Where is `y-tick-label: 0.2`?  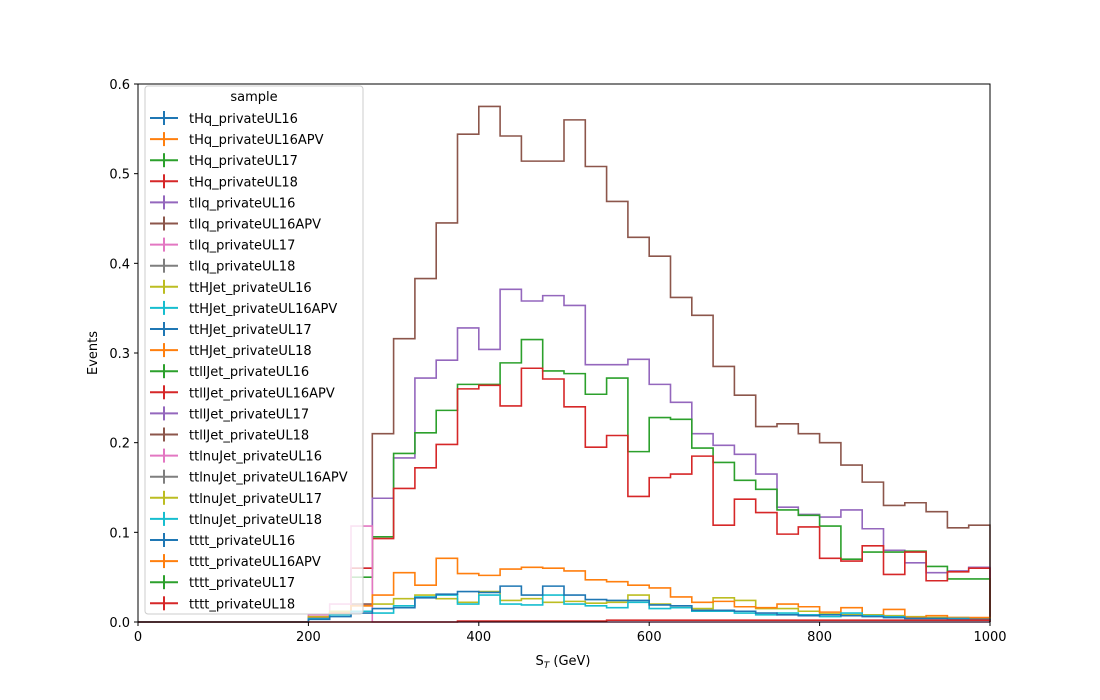
y-tick-label: 0.2 is located at coordinates (119, 444).